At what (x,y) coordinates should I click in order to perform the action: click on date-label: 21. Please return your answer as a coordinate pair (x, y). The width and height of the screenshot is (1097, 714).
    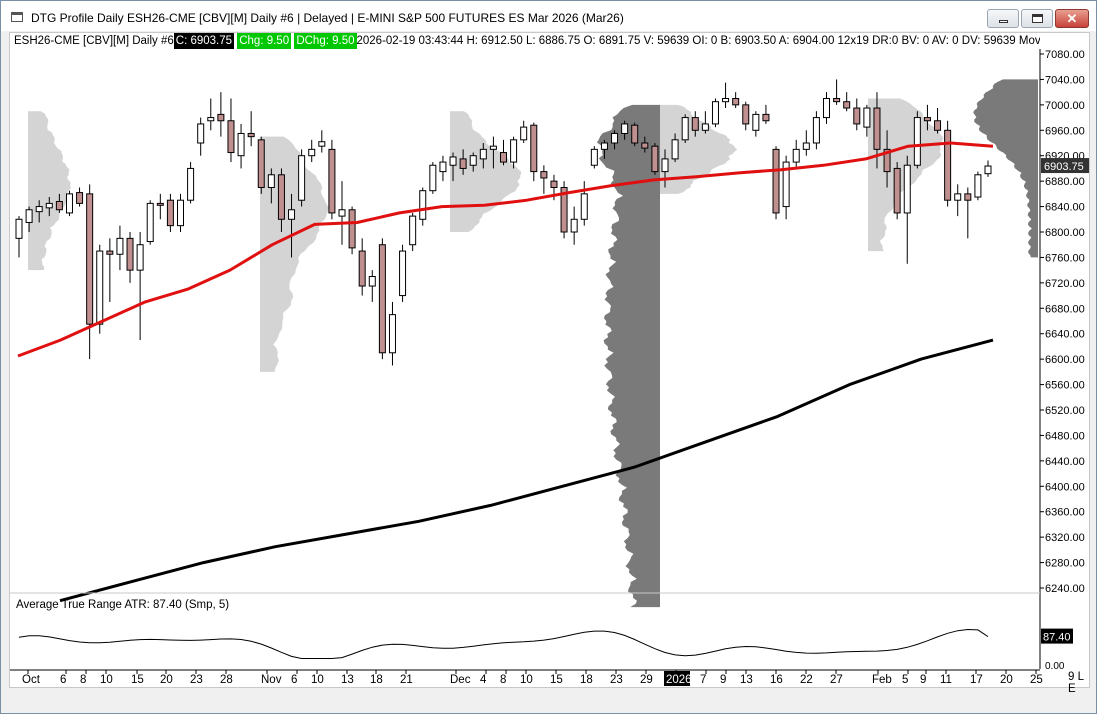
    Looking at the image, I should click on (406, 680).